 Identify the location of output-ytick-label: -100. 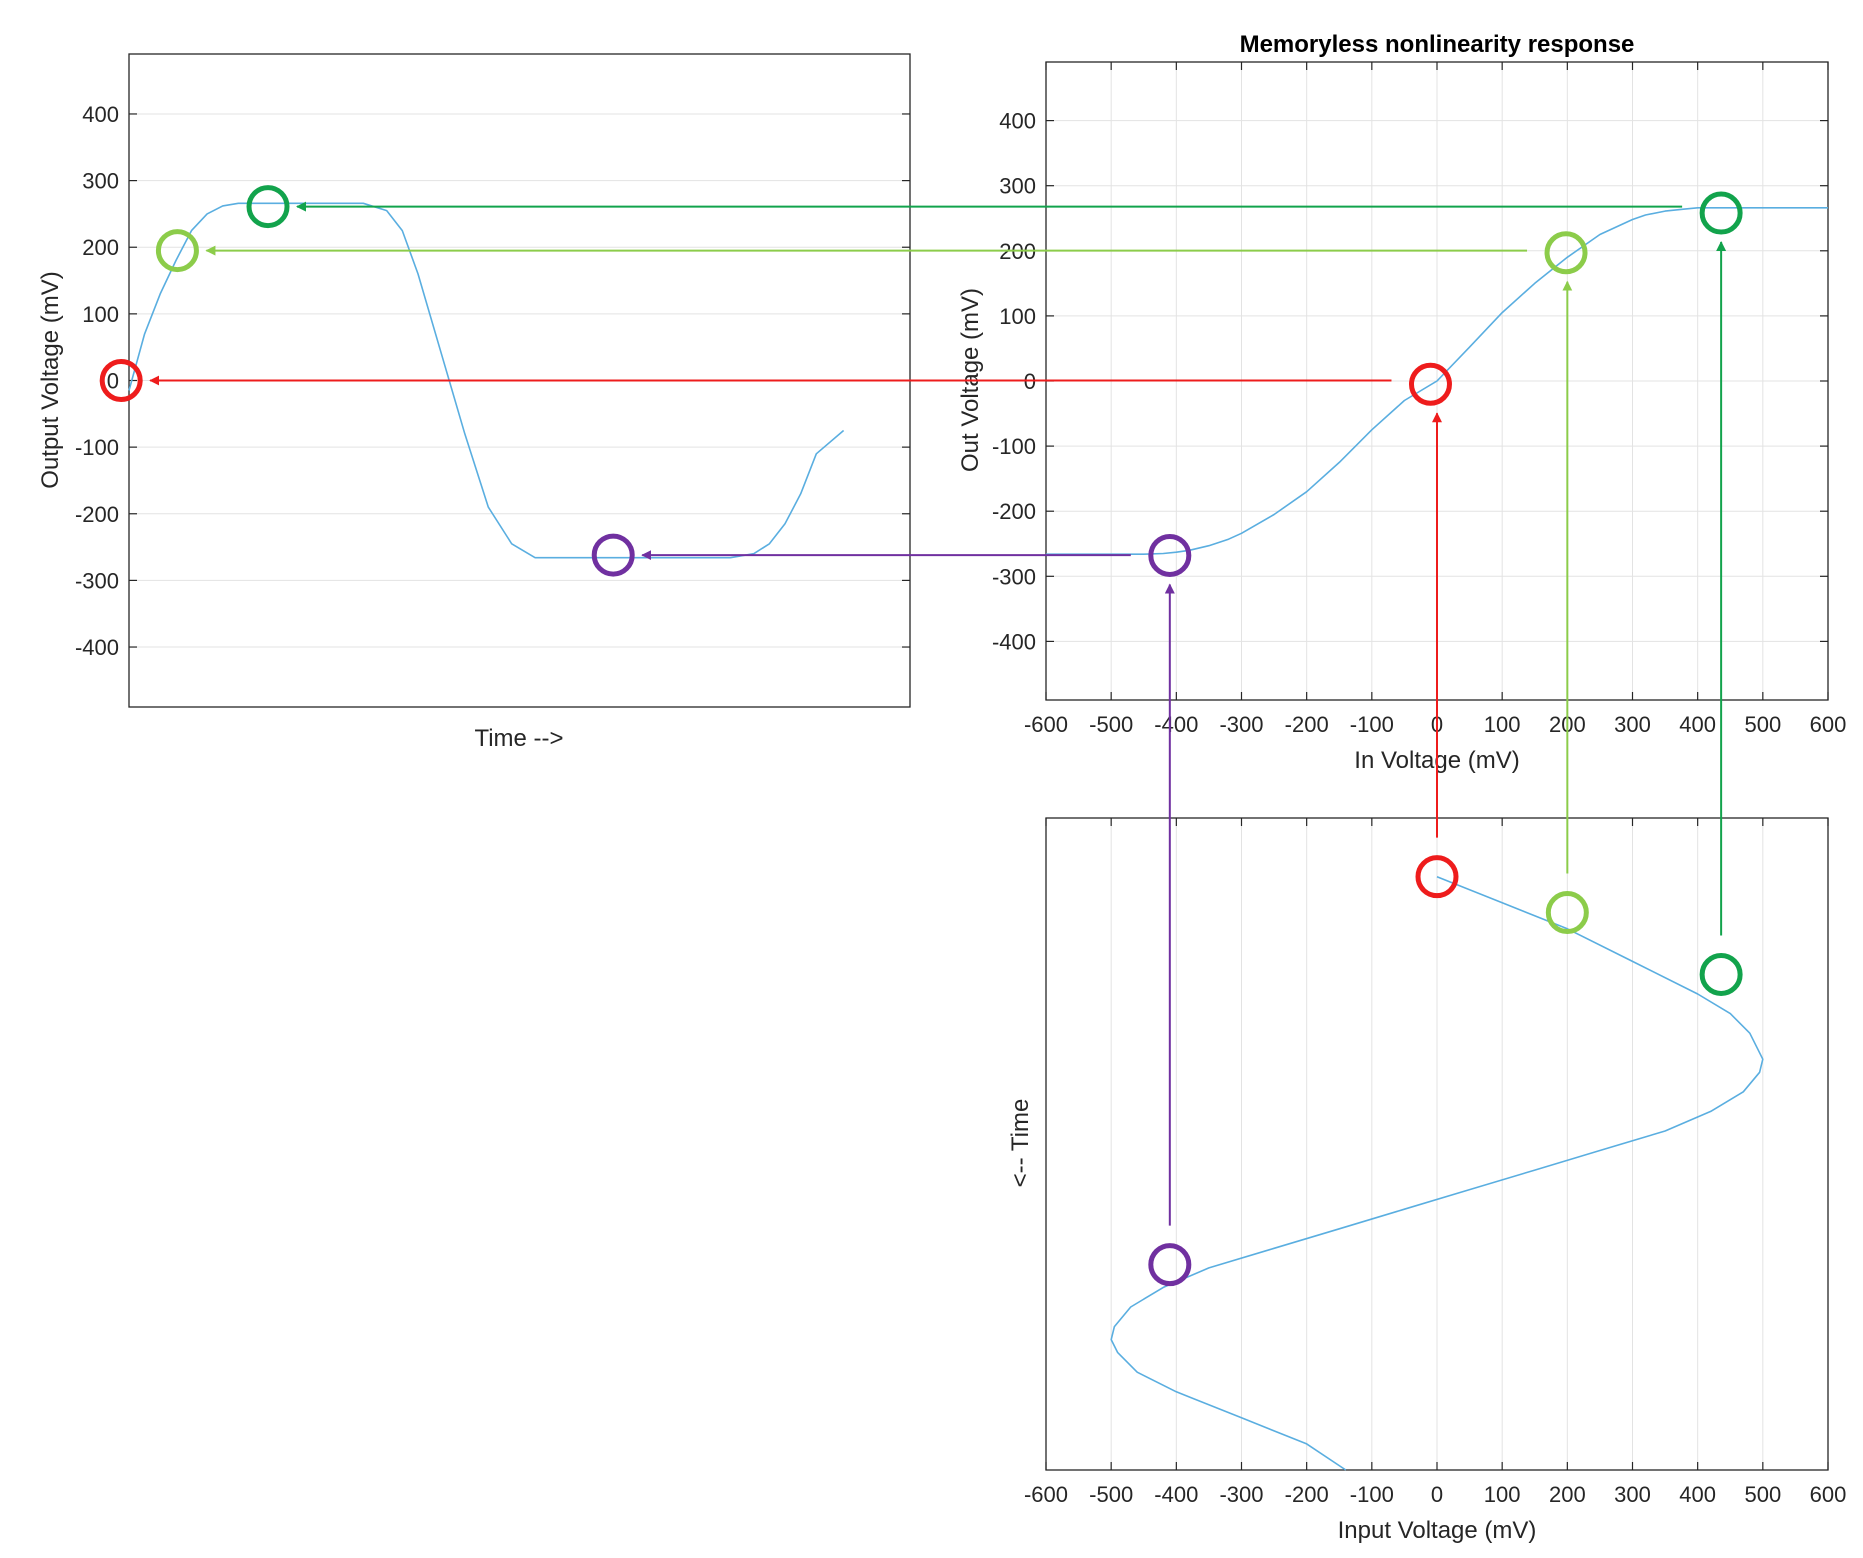
(97, 447).